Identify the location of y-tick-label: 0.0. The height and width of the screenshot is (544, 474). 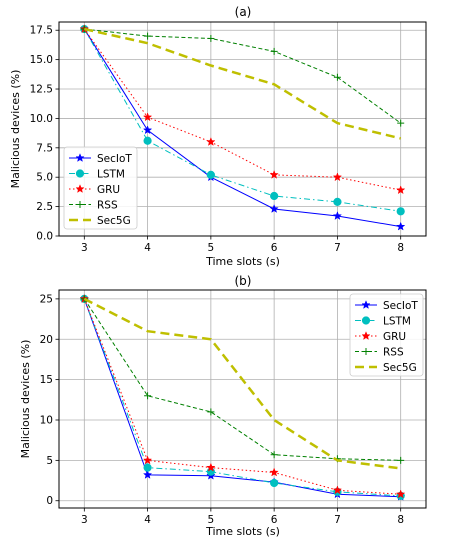
(44, 237).